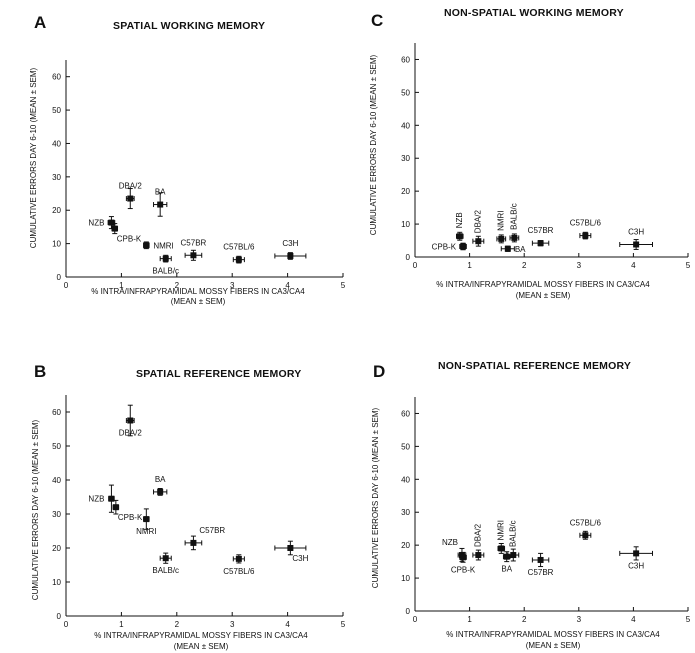  I want to click on panel-a-point-c57bl-6-label: C57BL/6, so click(239, 247).